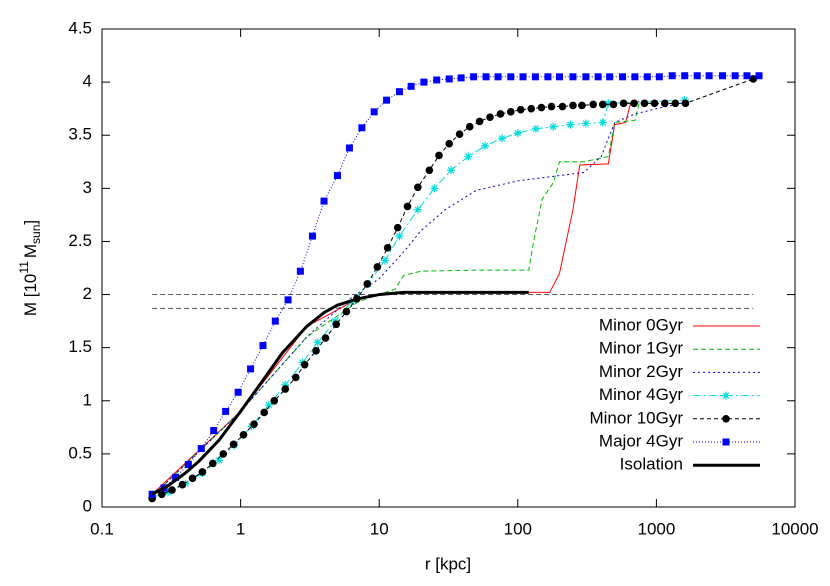 The image size is (830, 586). Describe the element at coordinates (794, 528) in the screenshot. I see `x-tick-label: 10000` at that location.